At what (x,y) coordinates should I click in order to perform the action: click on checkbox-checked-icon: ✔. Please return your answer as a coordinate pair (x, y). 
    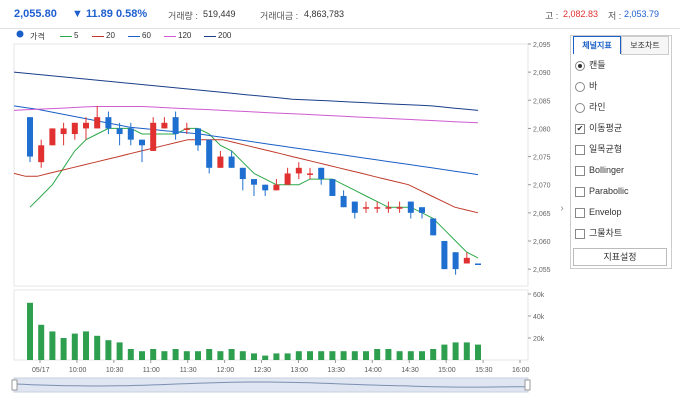
    Looking at the image, I should click on (580, 128).